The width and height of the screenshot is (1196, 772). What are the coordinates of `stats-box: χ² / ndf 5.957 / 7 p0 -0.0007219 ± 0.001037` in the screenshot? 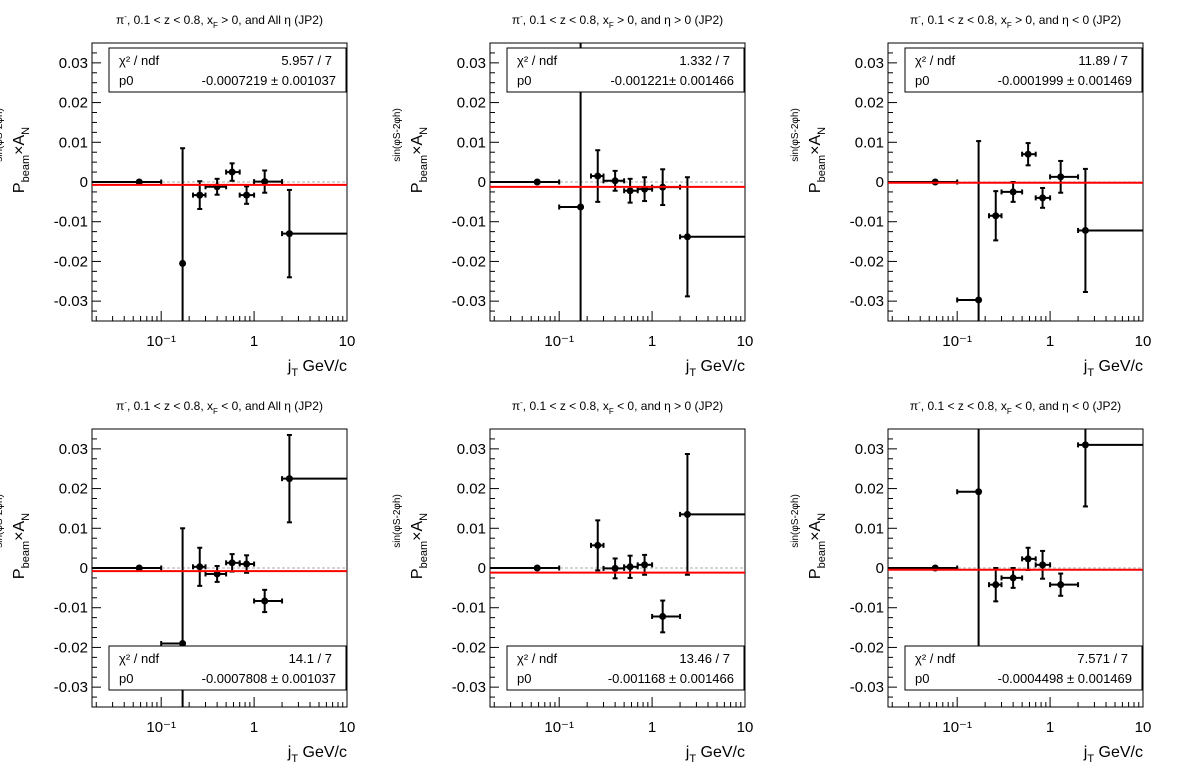 It's located at (227, 70).